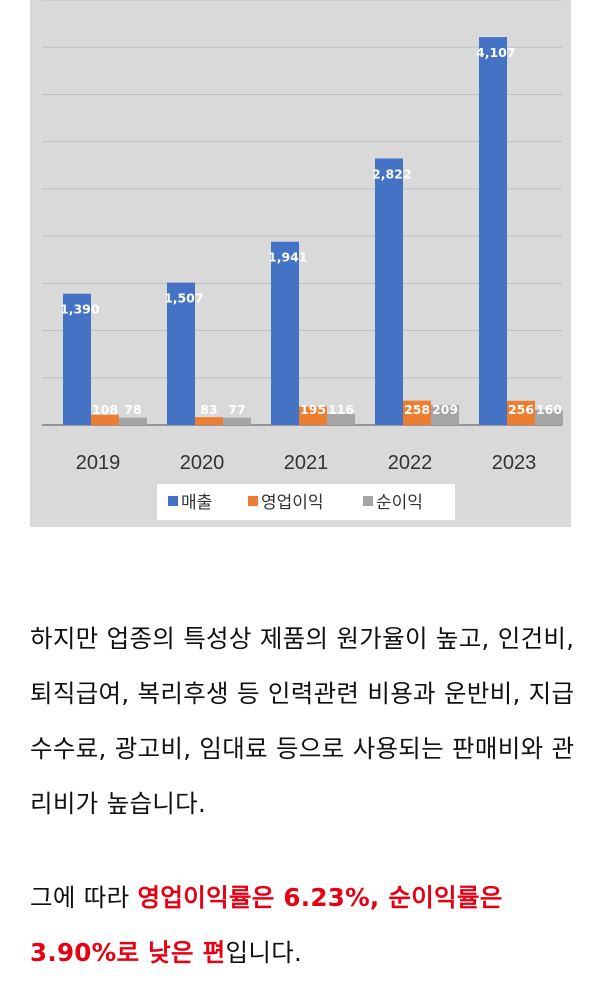 This screenshot has width=600, height=987. I want to click on data-label: 108, so click(105, 409).